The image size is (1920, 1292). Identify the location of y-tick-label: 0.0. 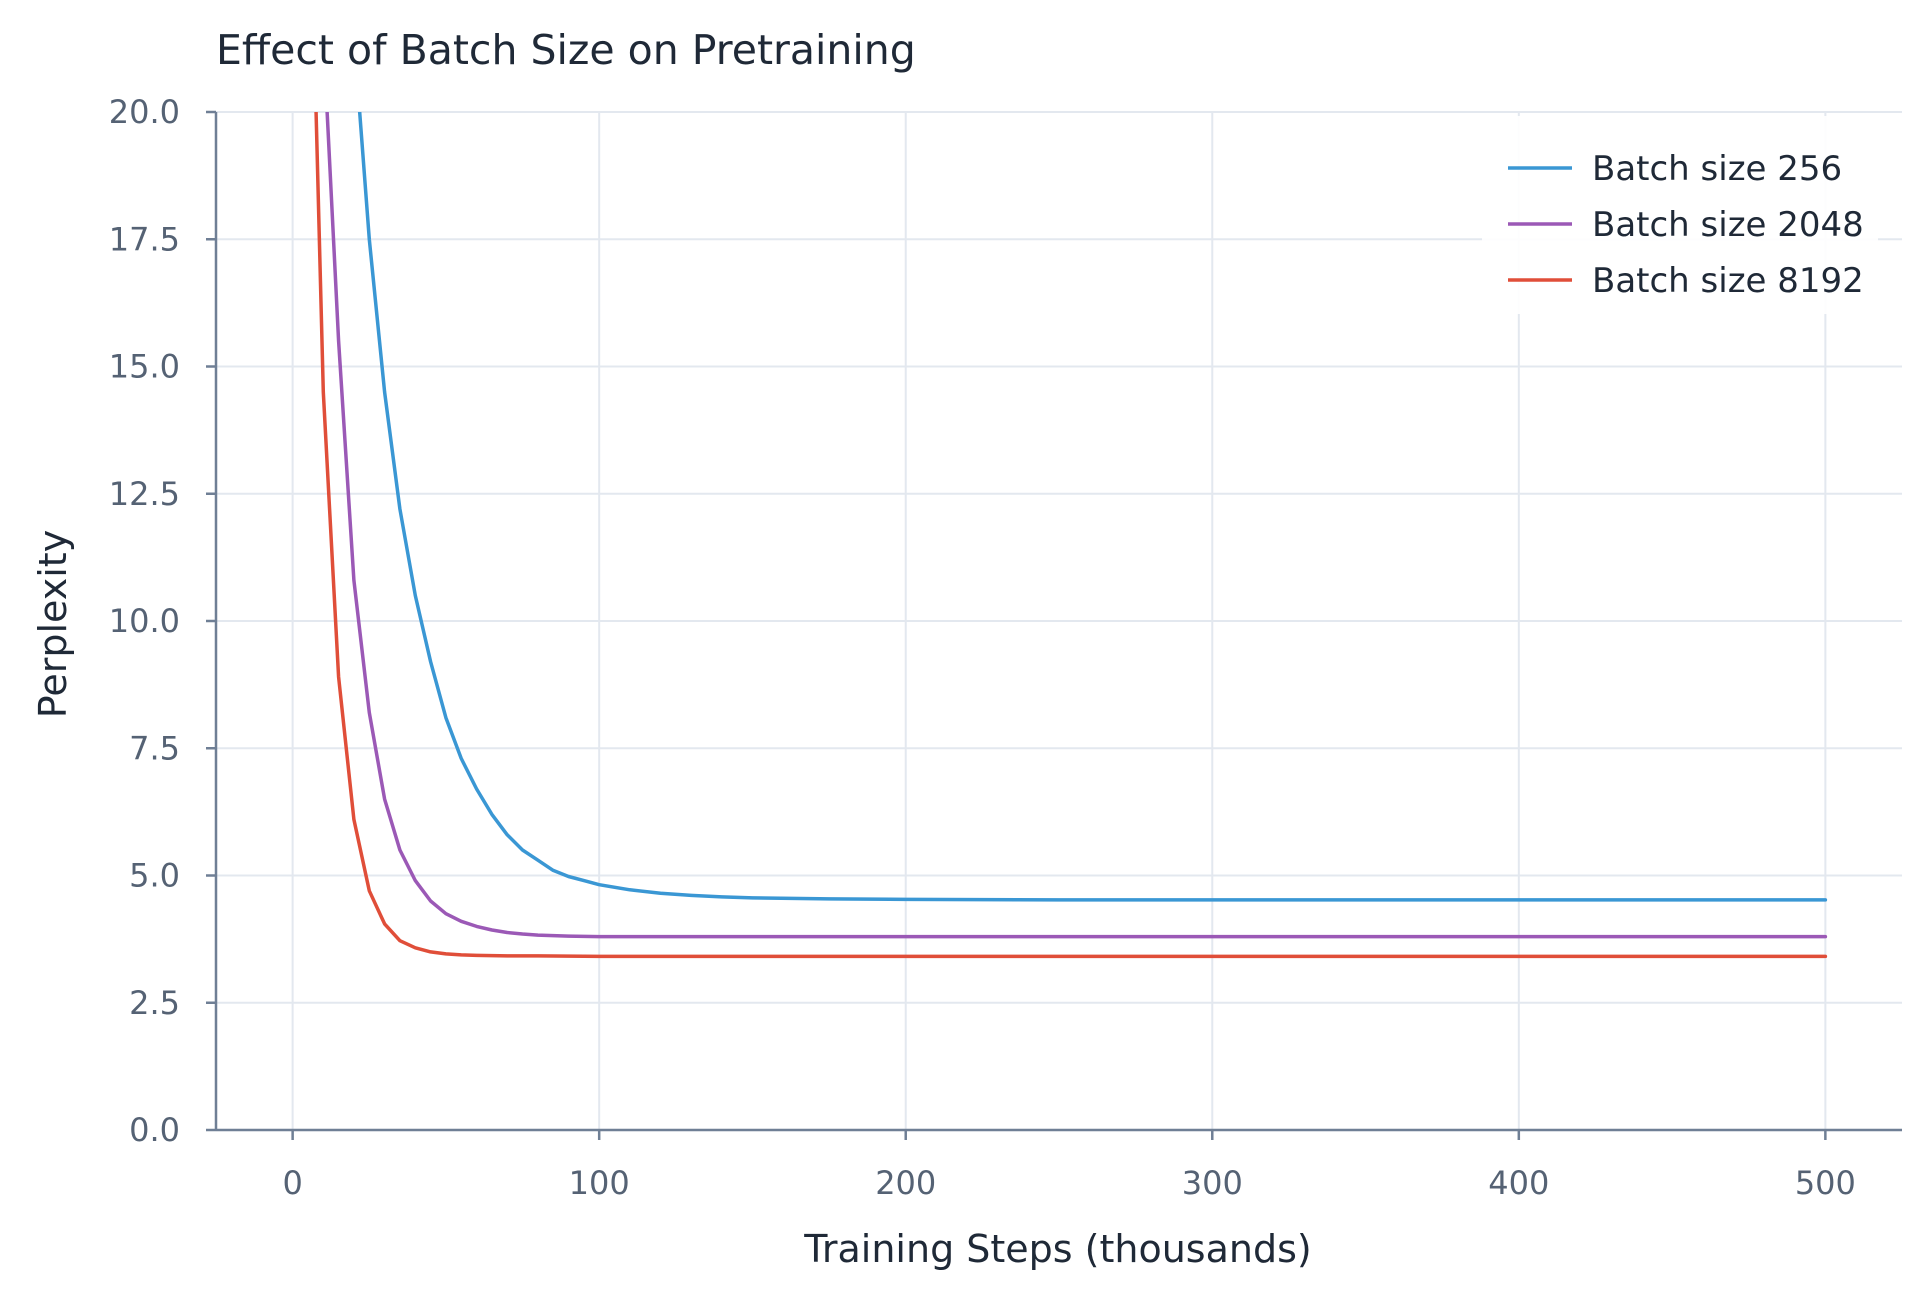
(154, 1130).